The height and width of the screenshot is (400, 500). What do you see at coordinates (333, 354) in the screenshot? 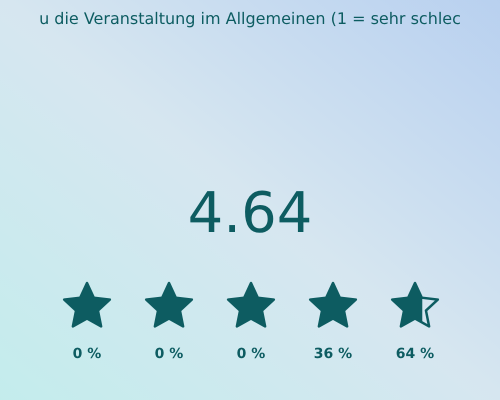
I see `data-label: 36 %` at bounding box center [333, 354].